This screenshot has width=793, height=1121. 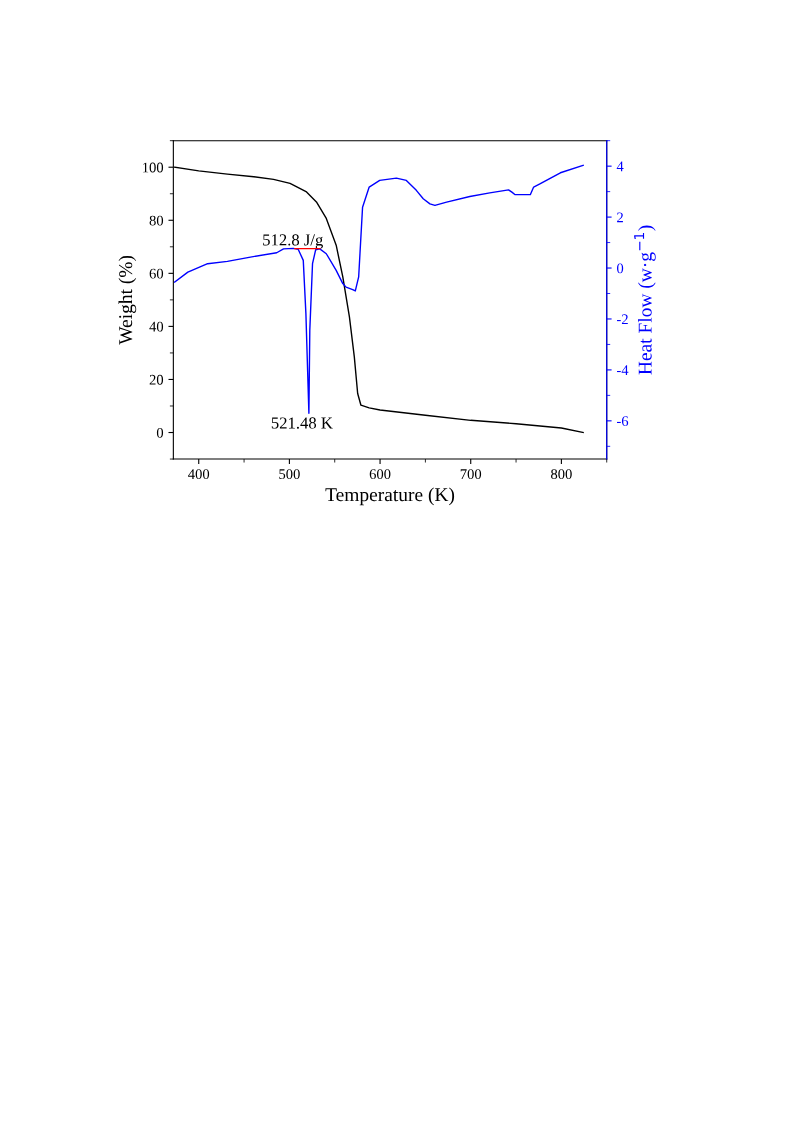 I want to click on y-tick-label: 0, so click(x=160, y=432).